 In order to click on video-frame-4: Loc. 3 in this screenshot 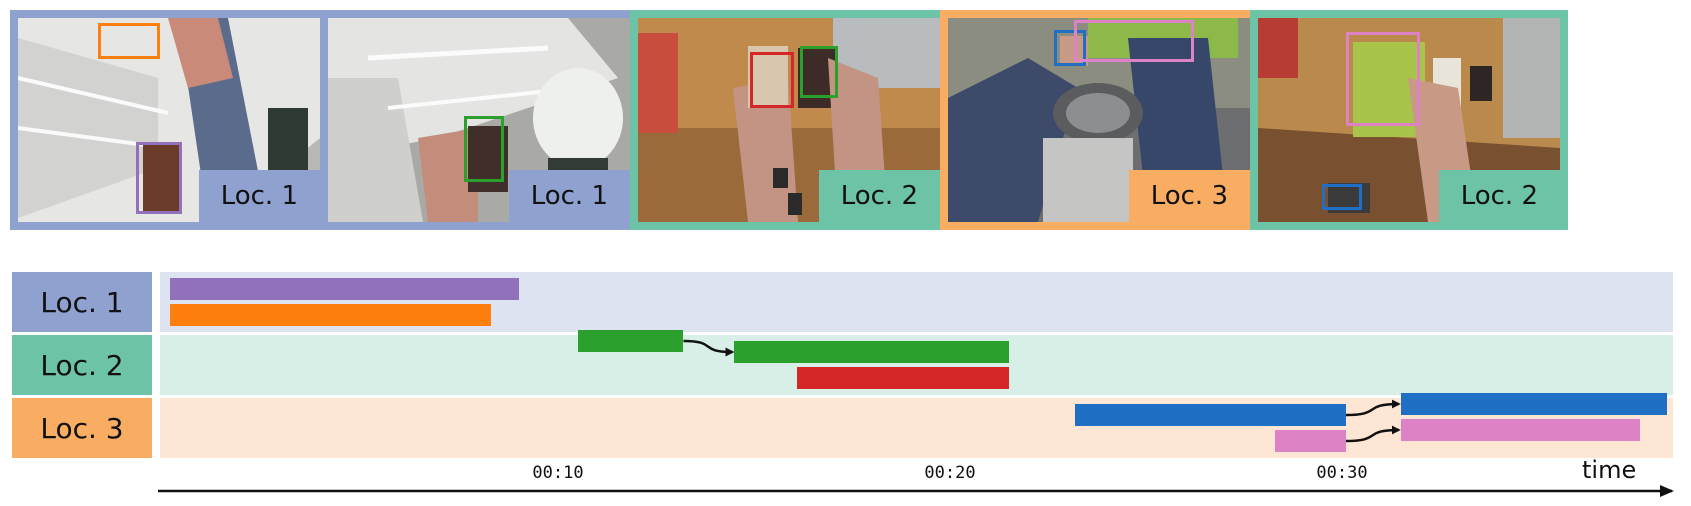, I will do `click(1099, 120)`.